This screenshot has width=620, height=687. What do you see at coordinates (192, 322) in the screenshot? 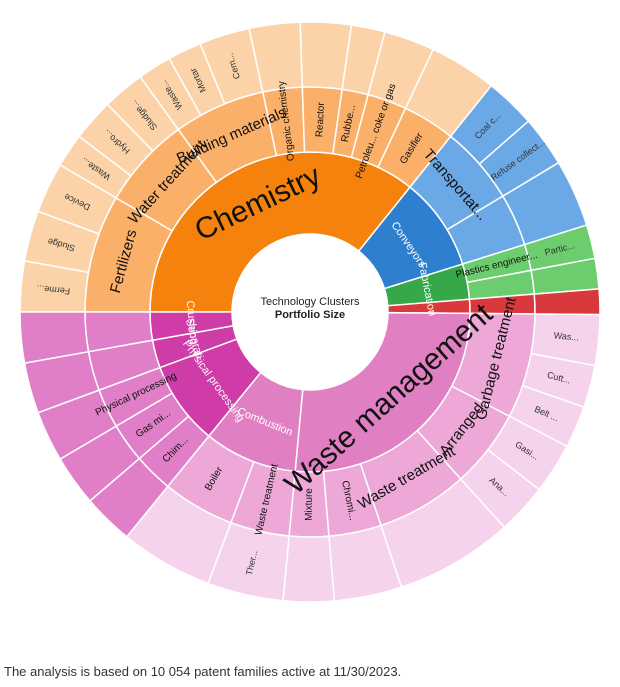
I see `label-l1-9: Crushing` at bounding box center [192, 322].